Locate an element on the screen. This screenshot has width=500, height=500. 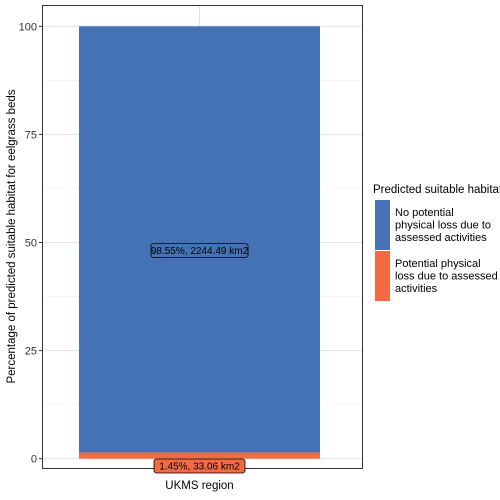
legend-title: Predicted suitable habitat is located at coordinates (436, 190).